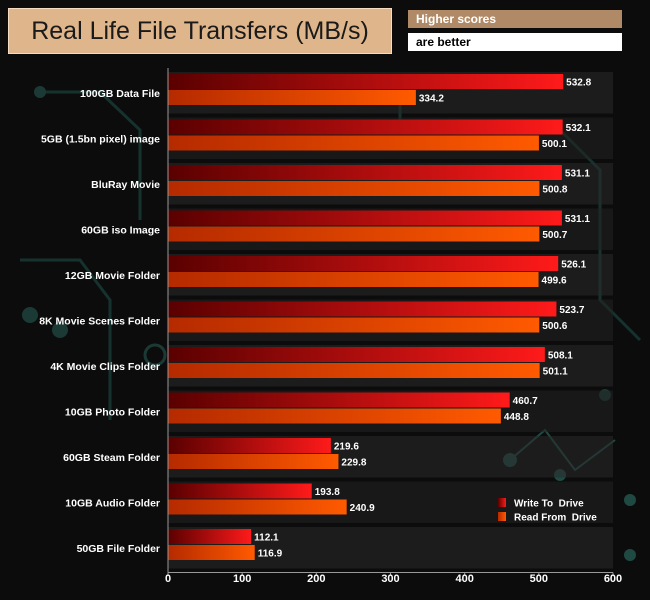 This screenshot has height=600, width=650. Describe the element at coordinates (200, 31) in the screenshot. I see `chart-title: Real Life File Transfers (MB/s)` at that location.